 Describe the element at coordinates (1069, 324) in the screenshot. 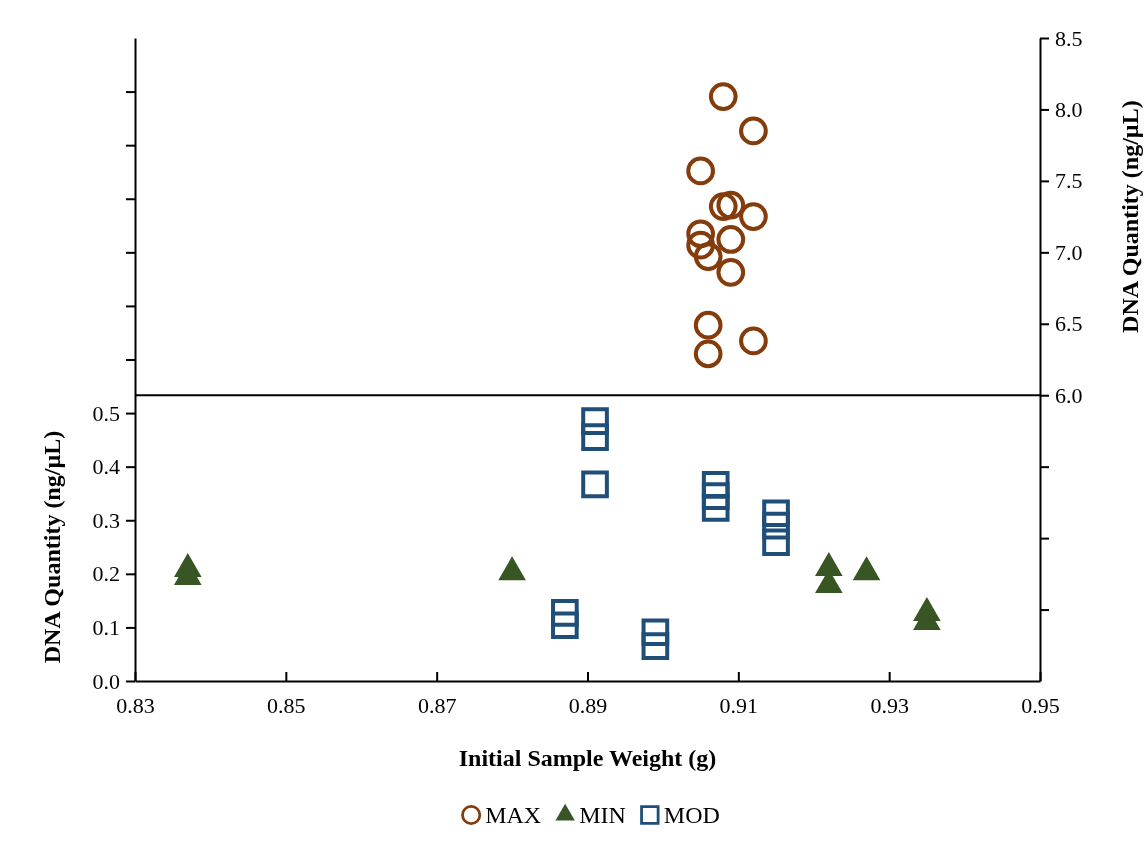

I see `y2-tick-label: 6.5` at that location.